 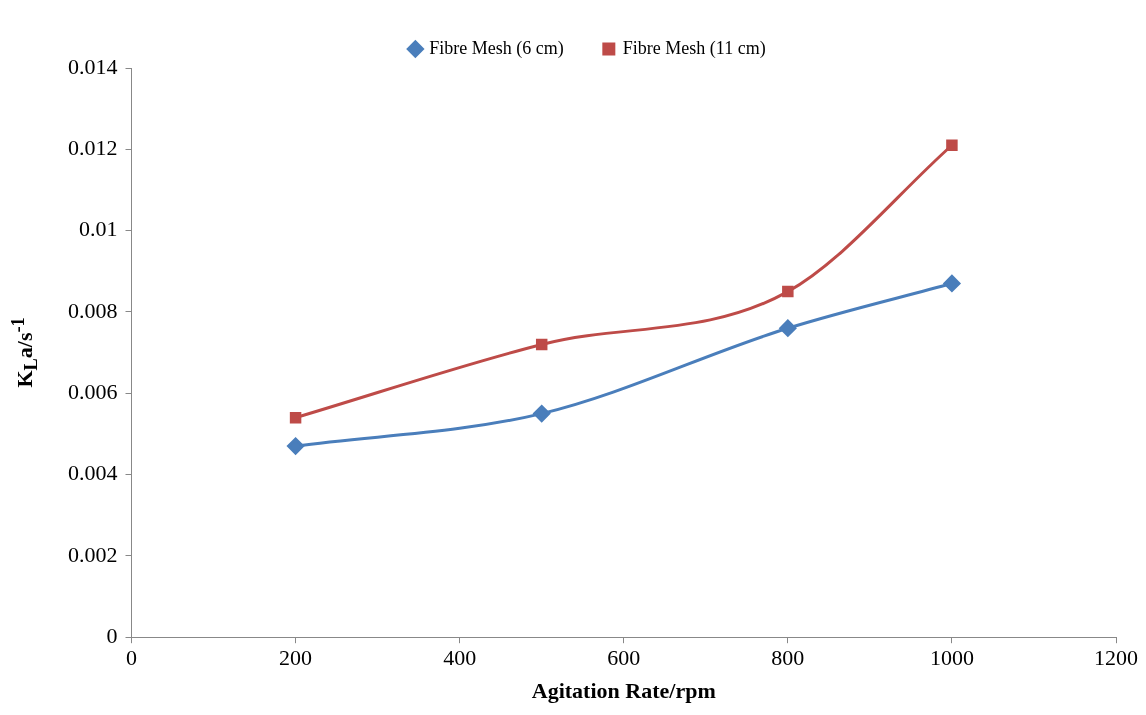 I want to click on y-tick-label: 0.012, so click(x=93, y=148).